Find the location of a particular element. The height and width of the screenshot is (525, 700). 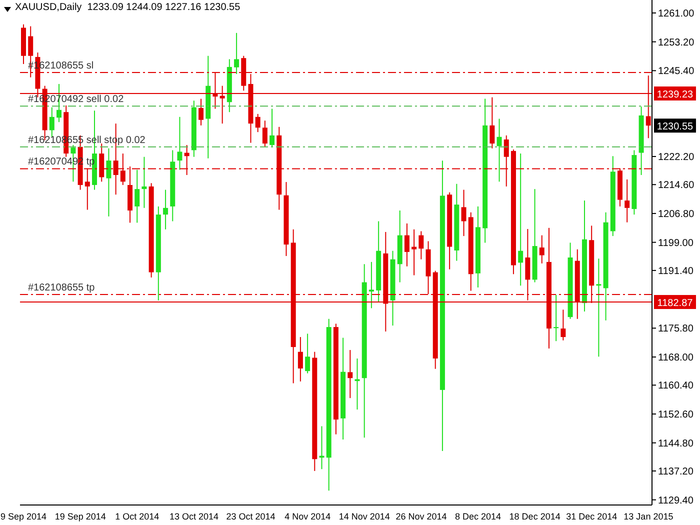

x-tick-label: 9 Sep 2014 is located at coordinates (23, 516).